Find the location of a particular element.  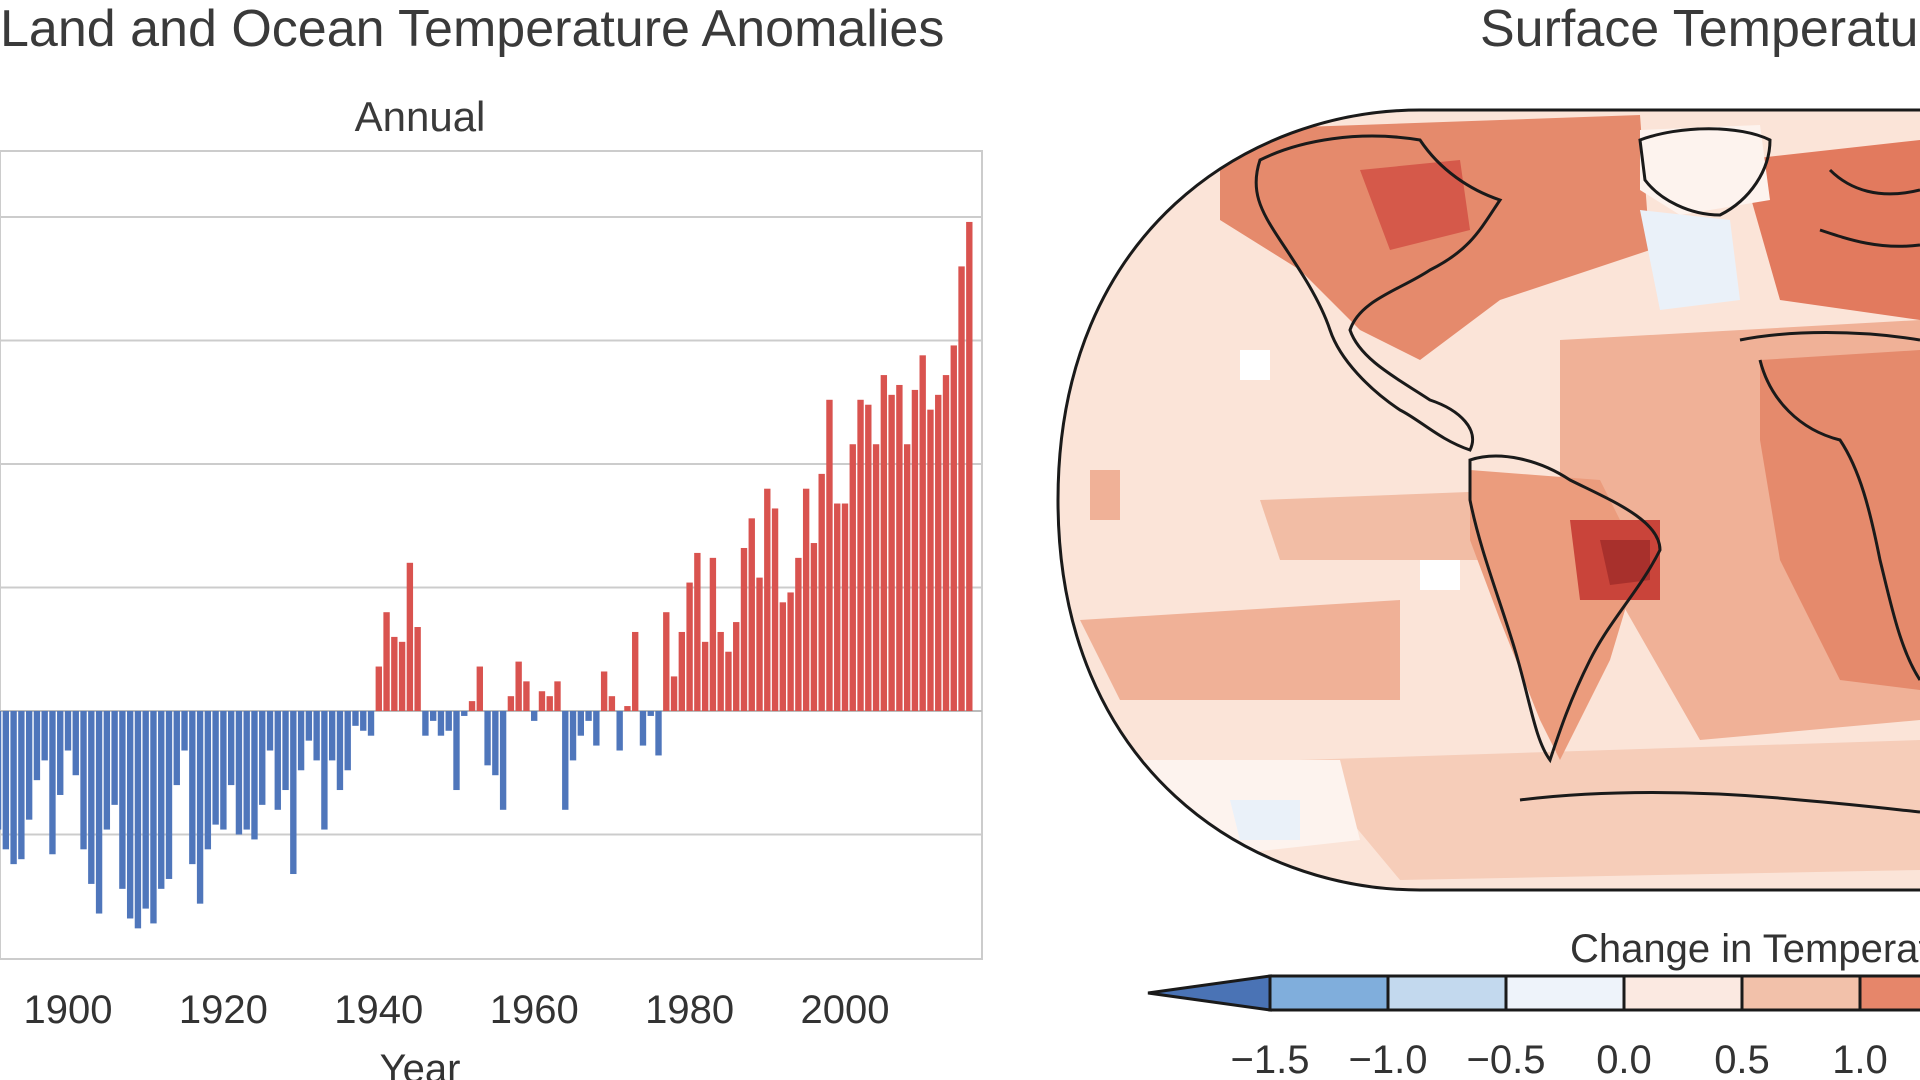

bar-1965 is located at coordinates (573, 736).